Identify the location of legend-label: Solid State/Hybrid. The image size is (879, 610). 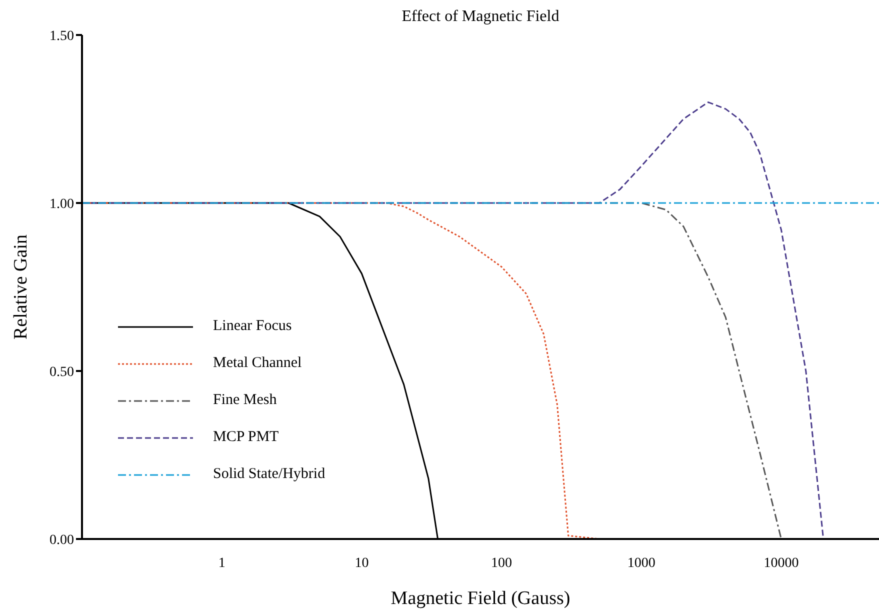
(269, 474).